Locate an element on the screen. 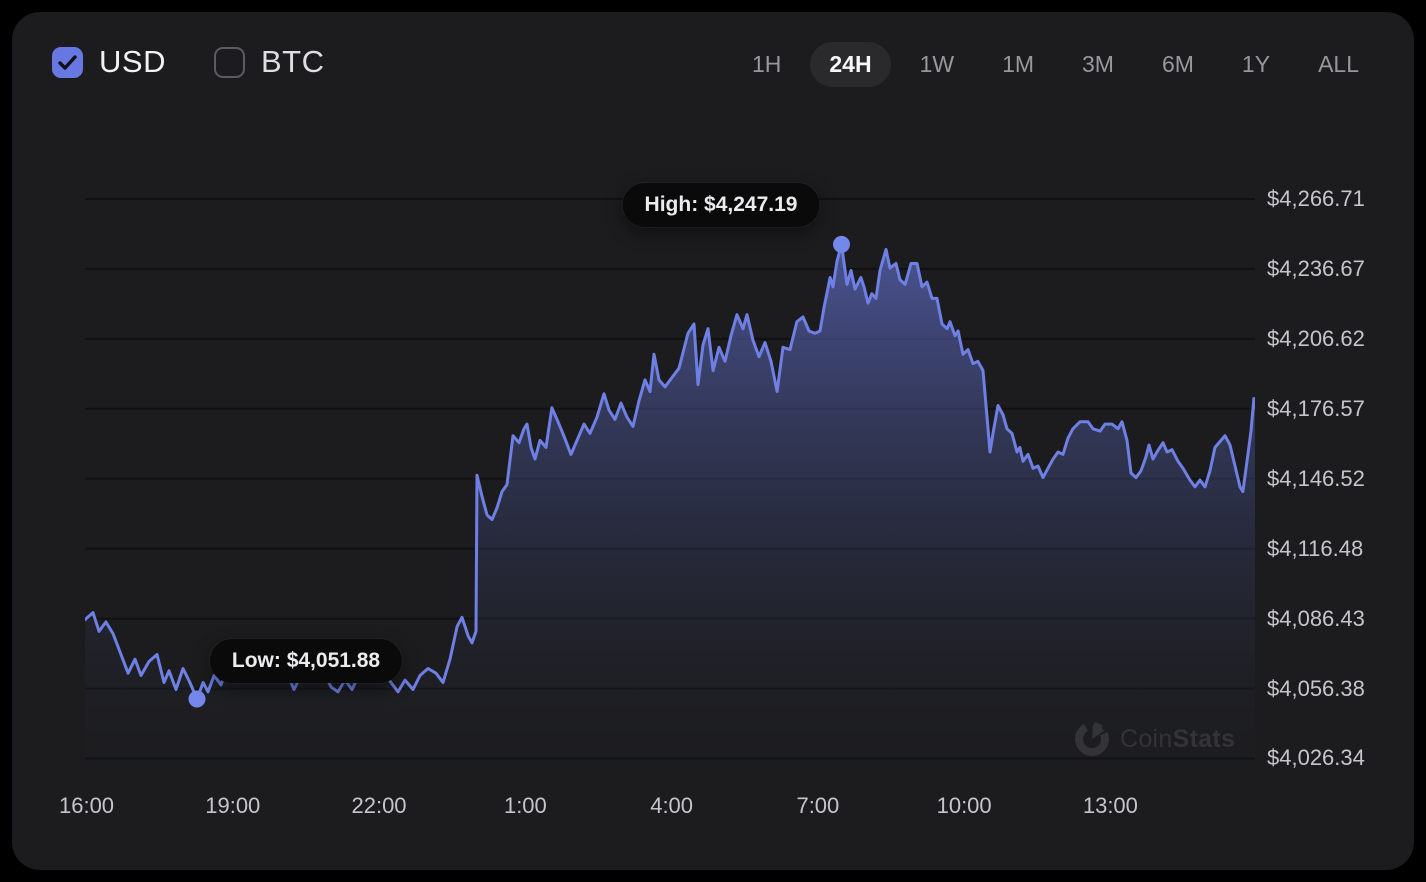 The width and height of the screenshot is (1426, 882). y-axis-label: $4,206.62 is located at coordinates (1316, 338).